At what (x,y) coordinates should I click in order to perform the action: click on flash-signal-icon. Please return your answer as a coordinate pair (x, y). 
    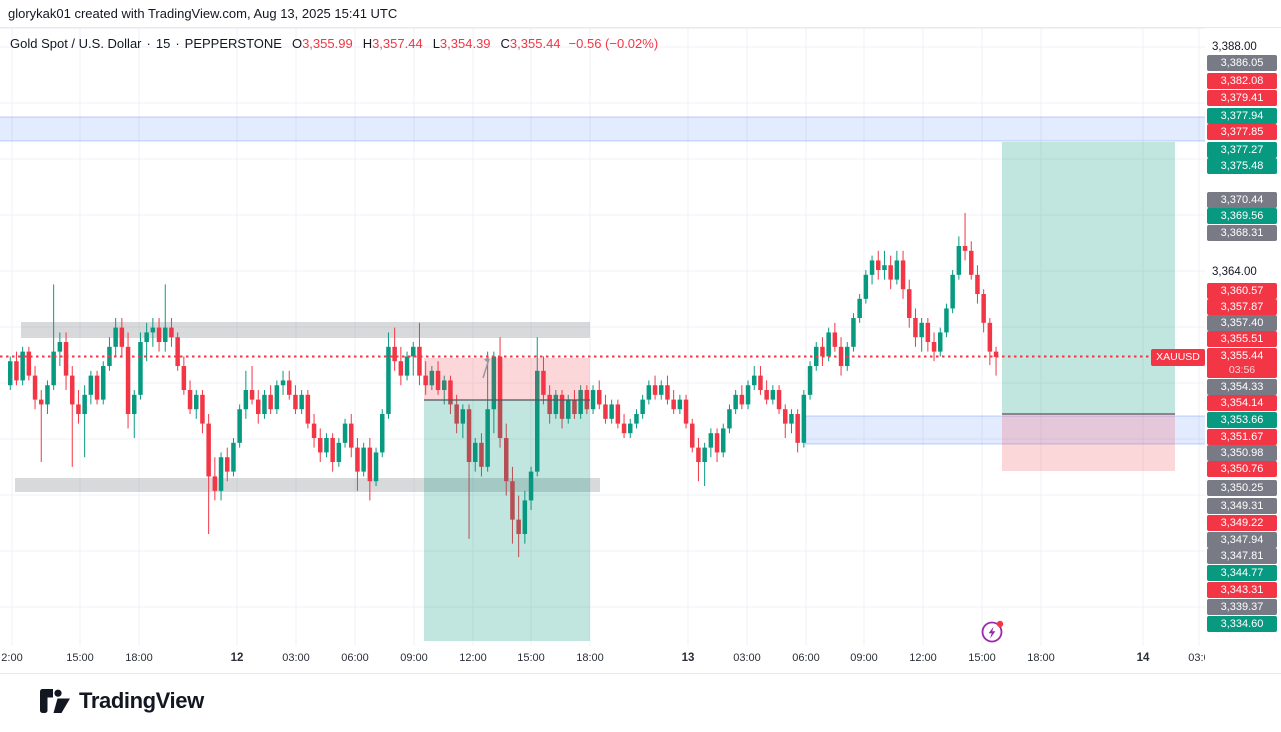
    Looking at the image, I should click on (993, 631).